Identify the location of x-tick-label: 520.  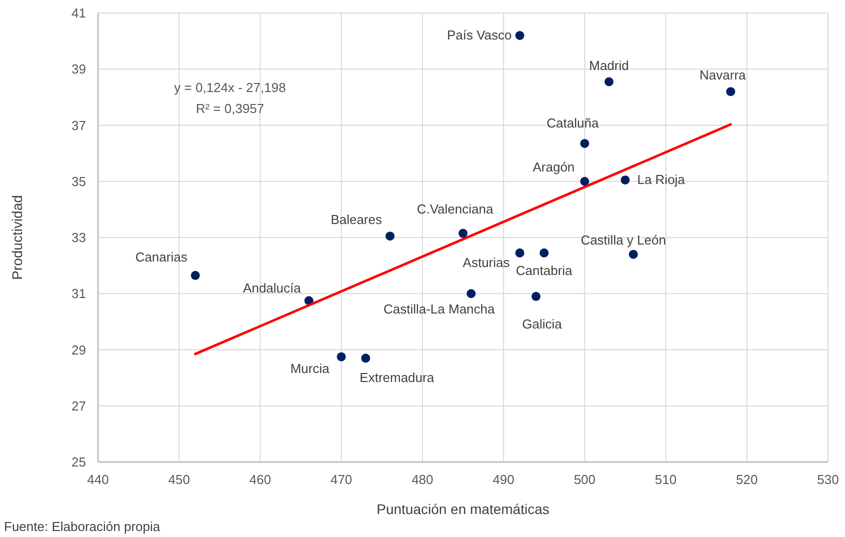
(747, 479).